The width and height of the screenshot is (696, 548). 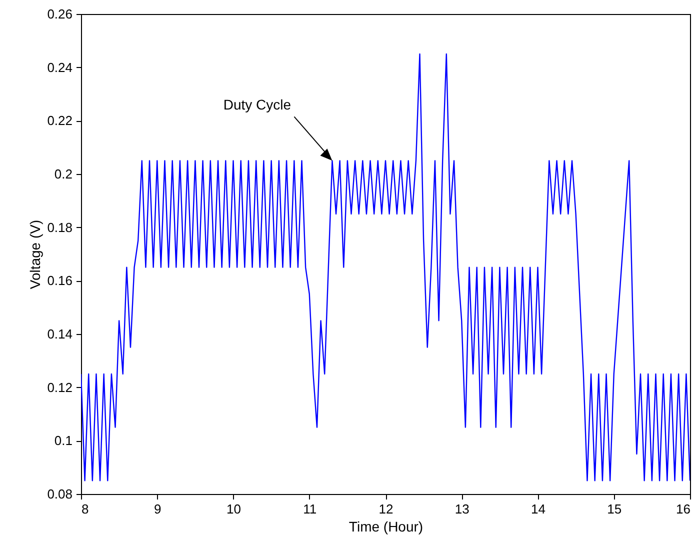 I want to click on x-tick-label: 16, so click(x=683, y=509).